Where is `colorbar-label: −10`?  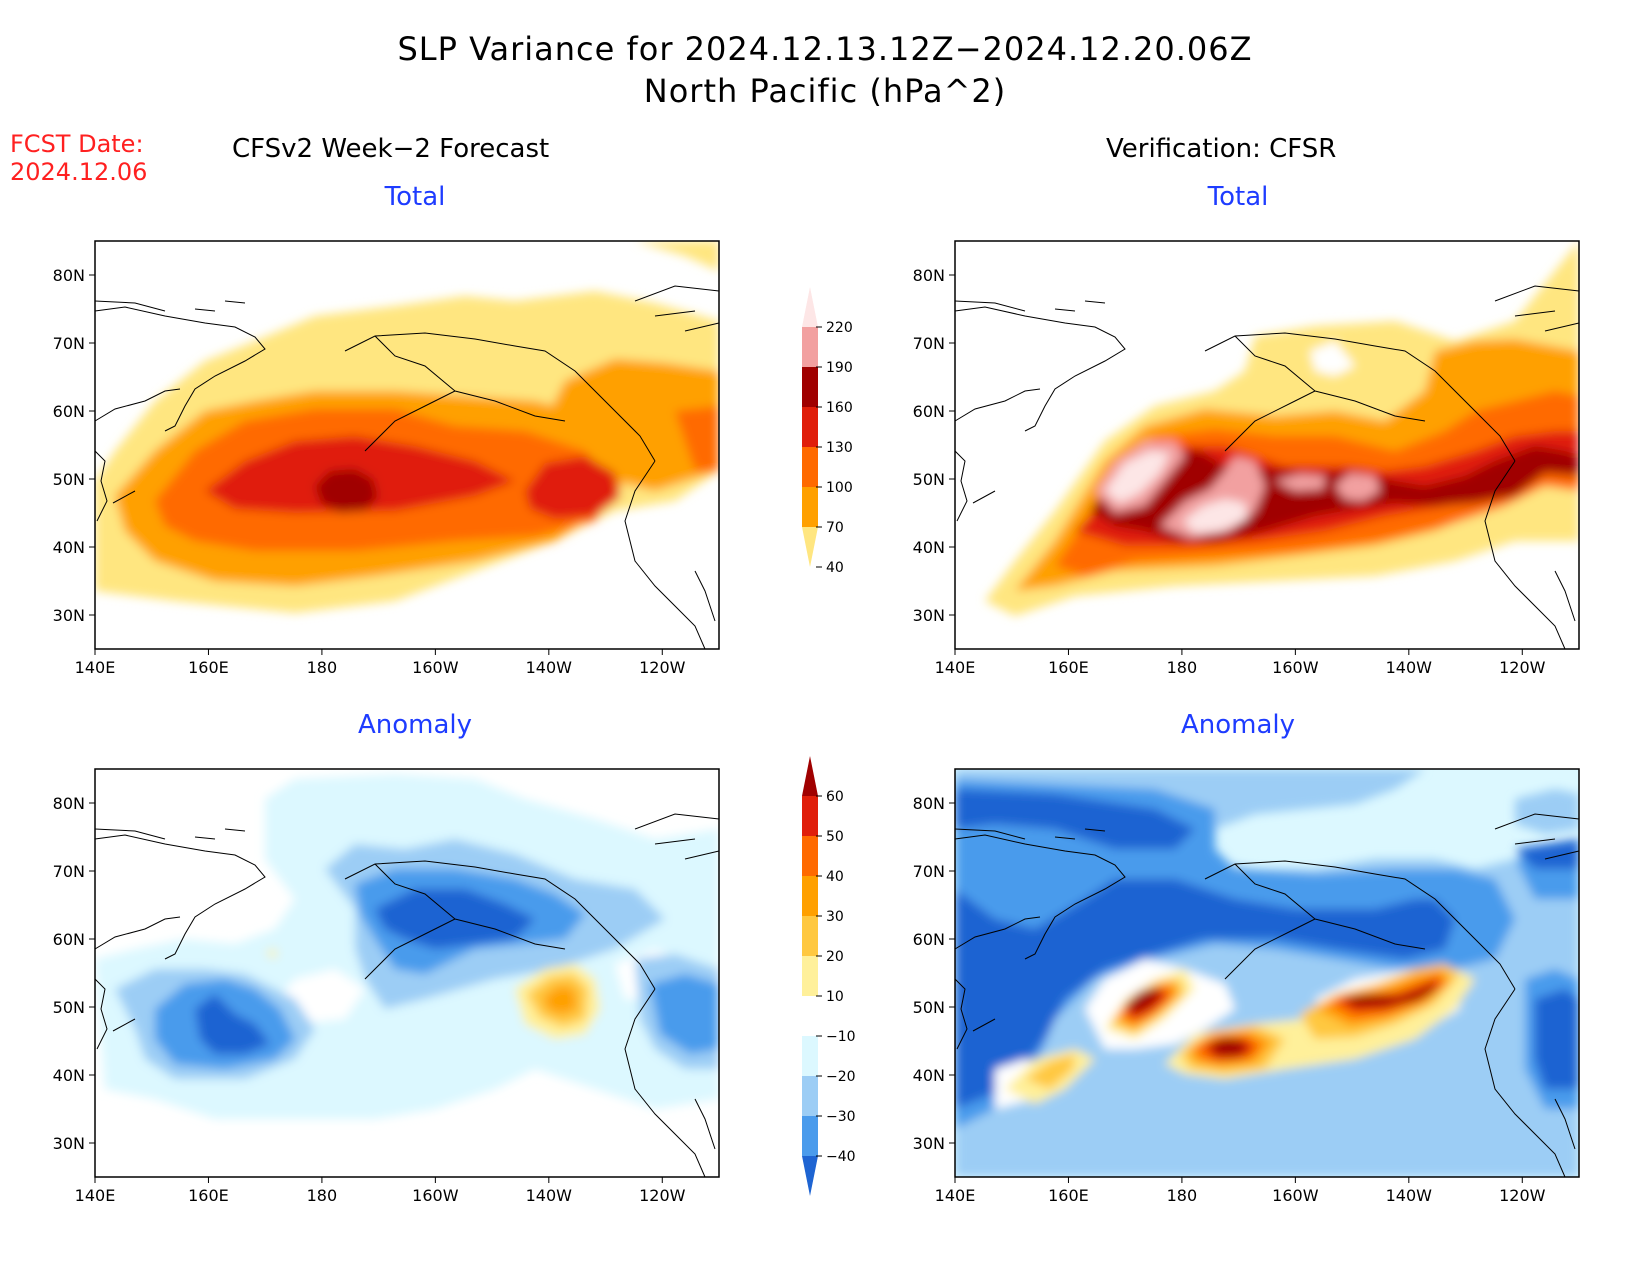
colorbar-label: −10 is located at coordinates (841, 1037).